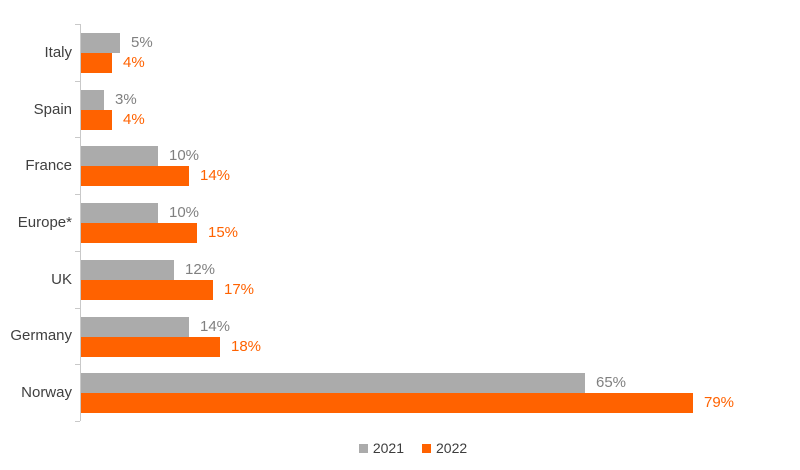 This screenshot has width=800, height=470. What do you see at coordinates (611, 383) in the screenshot?
I see `value-label-2021-norway: 65%` at bounding box center [611, 383].